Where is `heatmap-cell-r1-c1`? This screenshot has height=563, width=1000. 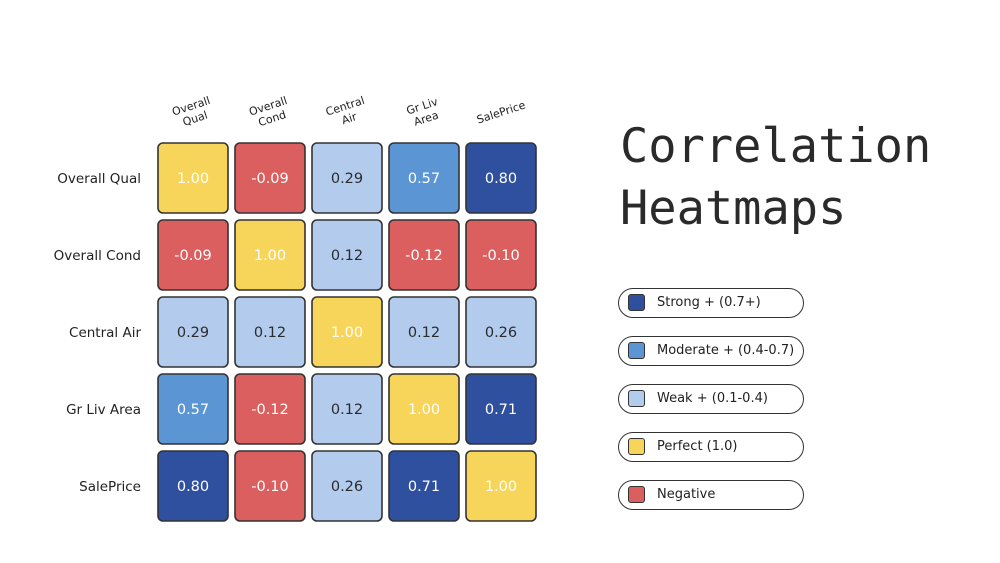 heatmap-cell-r1-c1 is located at coordinates (270, 255).